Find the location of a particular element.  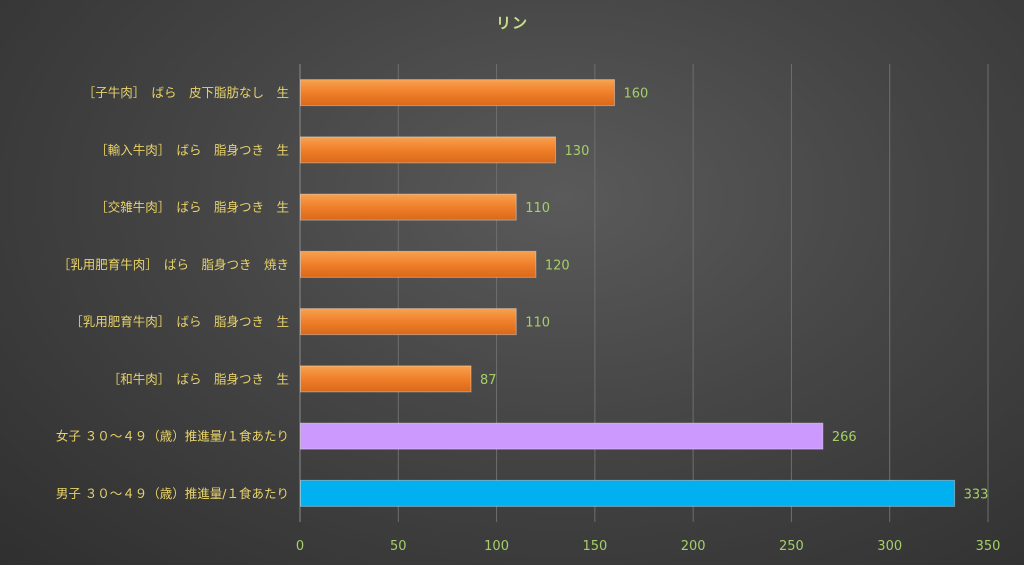

data-label: 87 is located at coordinates (488, 380).